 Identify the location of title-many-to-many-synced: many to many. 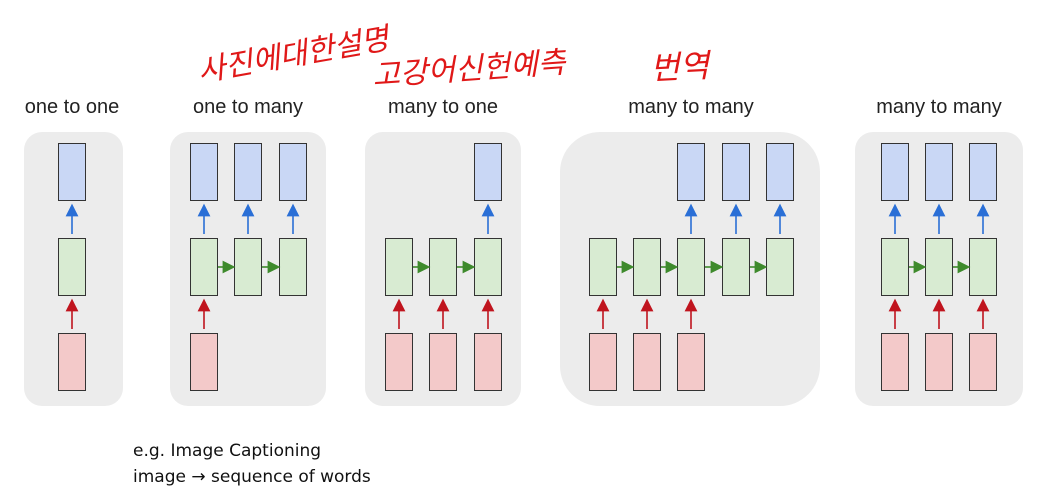
(939, 107).